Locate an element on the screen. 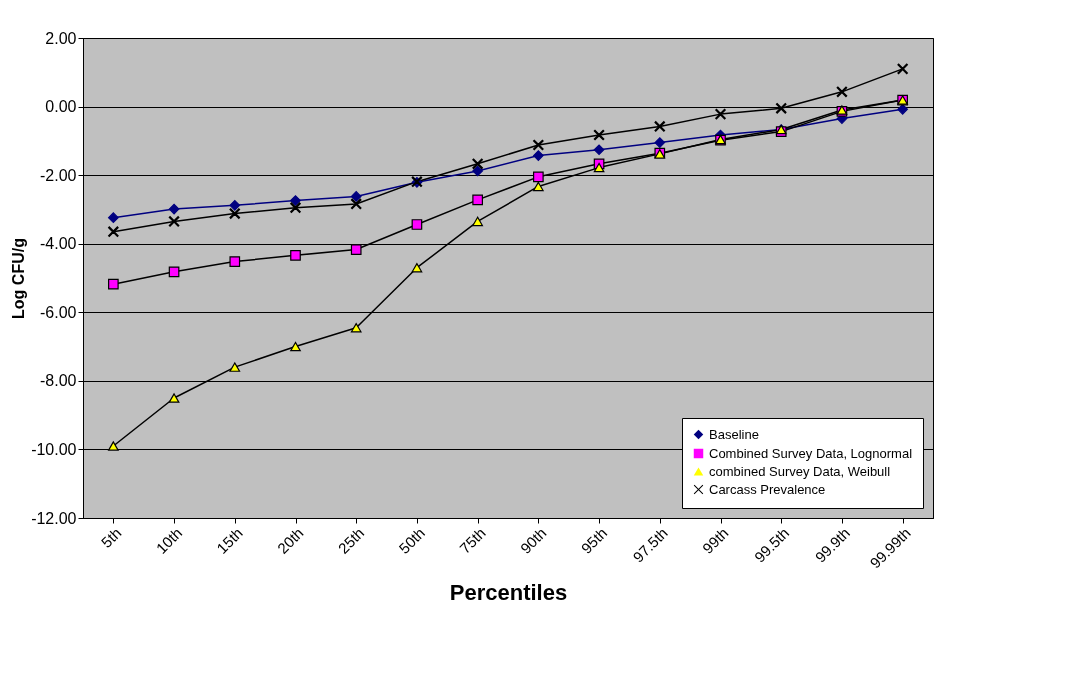  y-tick-label: -4.00 is located at coordinates (58, 244).